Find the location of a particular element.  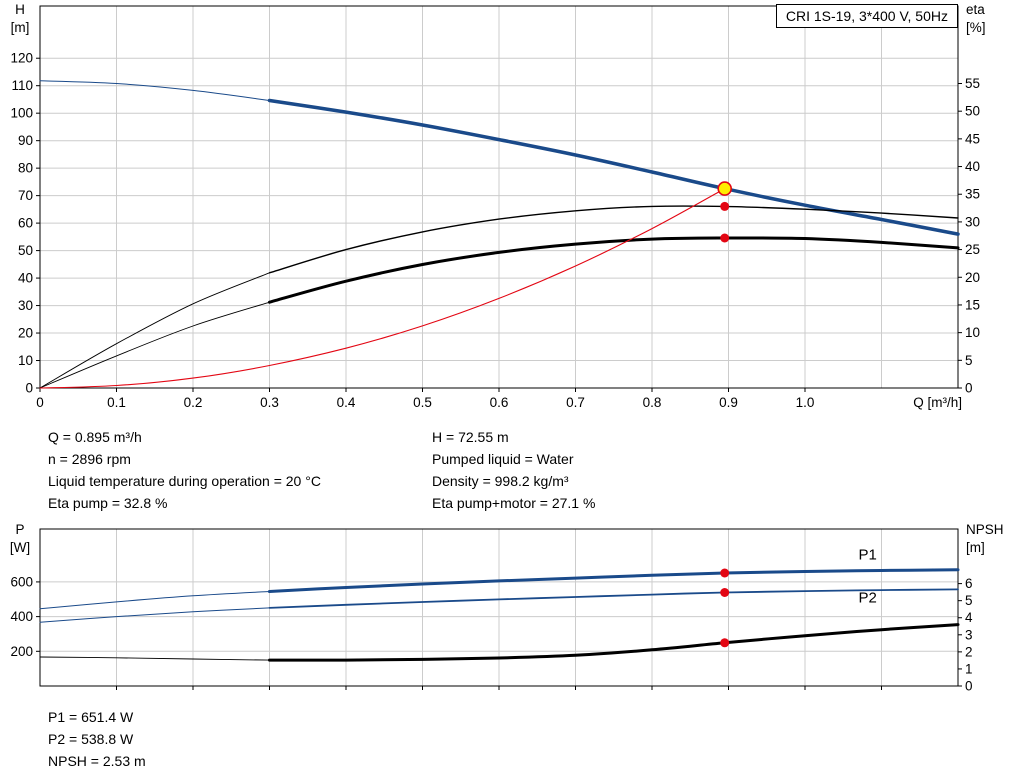

y-right-tick-label: 3 is located at coordinates (969, 634).